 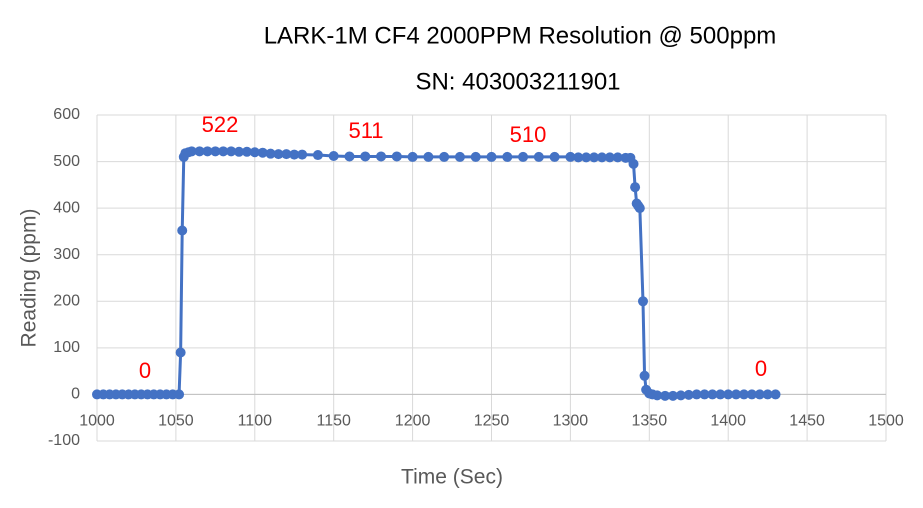 I want to click on chart-subtitle: SN: 403003211901, so click(x=517, y=81).